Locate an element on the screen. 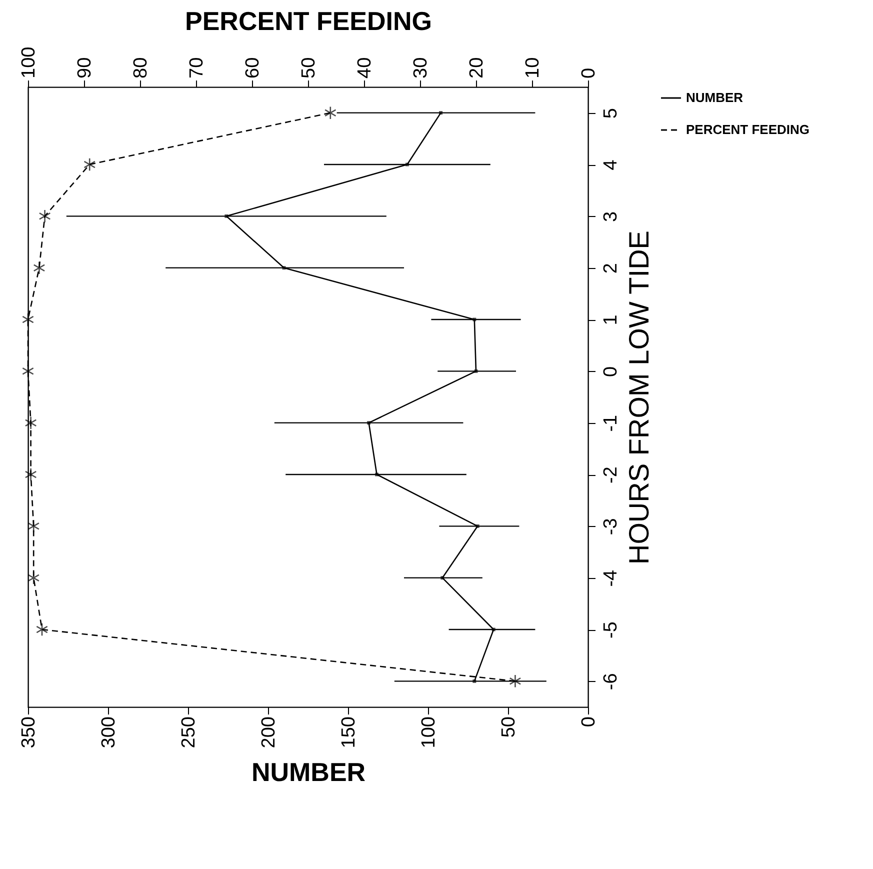  y-tick-label: -3 is located at coordinates (611, 527).